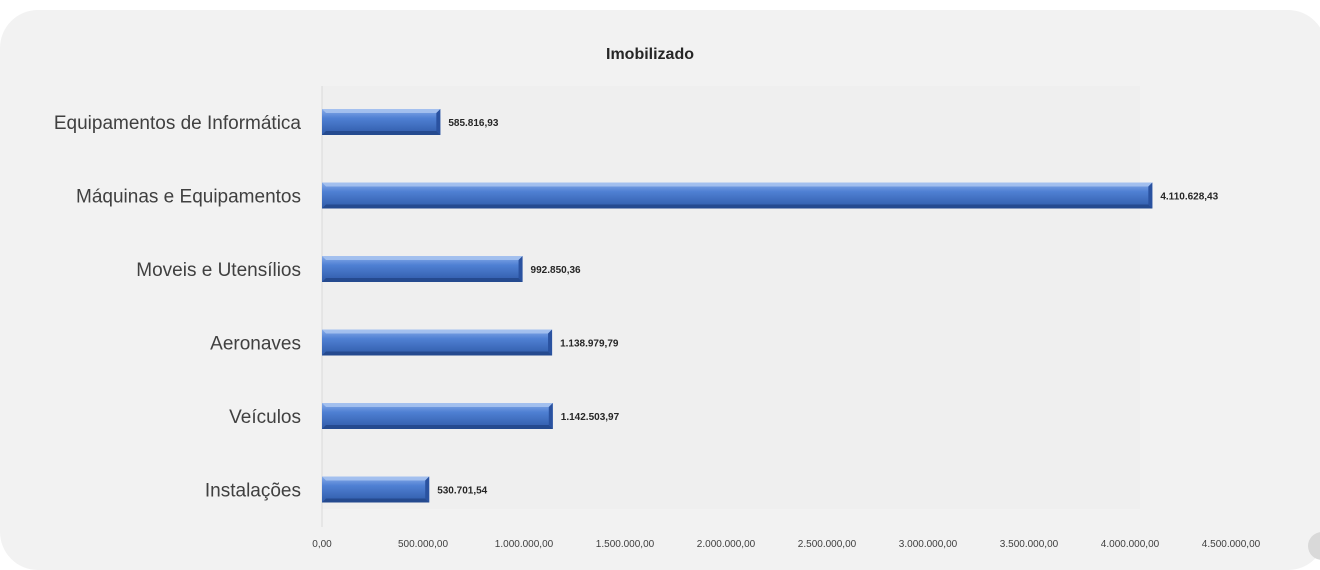 This screenshot has height=570, width=1320. I want to click on category-label: Moveis e Utensílios, so click(218, 270).